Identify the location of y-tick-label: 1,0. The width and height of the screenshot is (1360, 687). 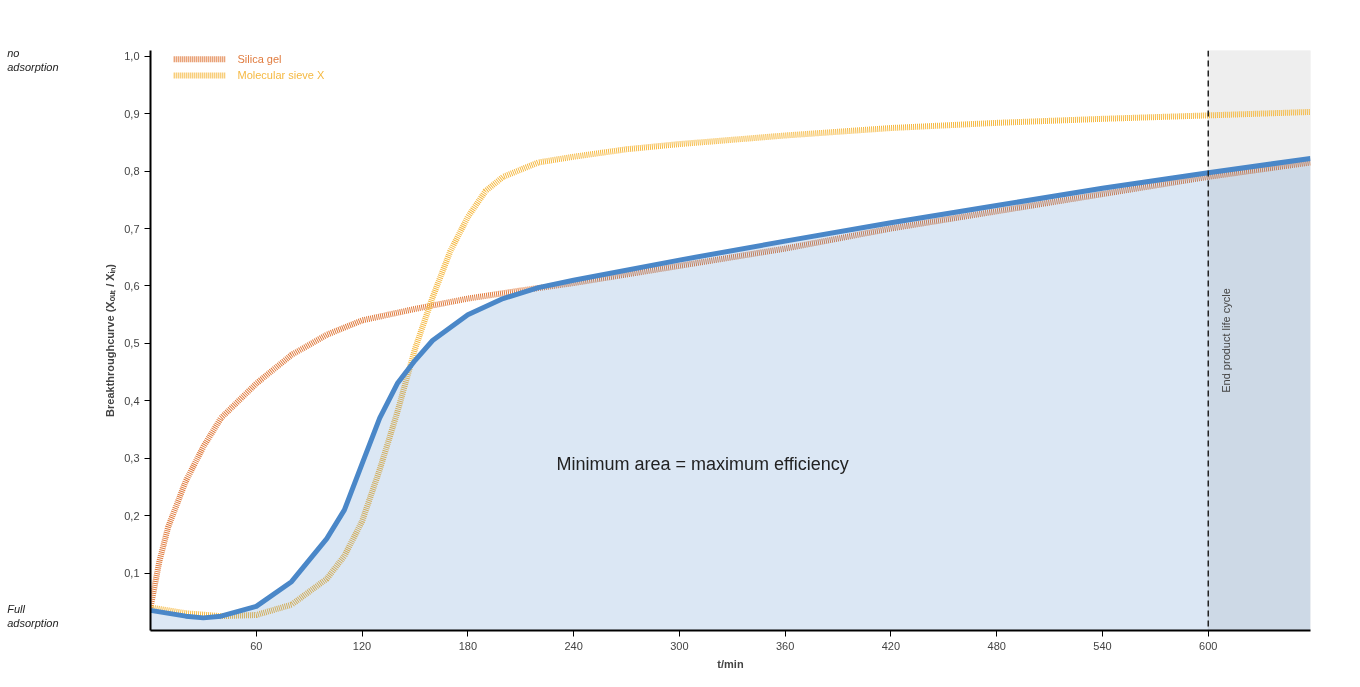
(132, 56).